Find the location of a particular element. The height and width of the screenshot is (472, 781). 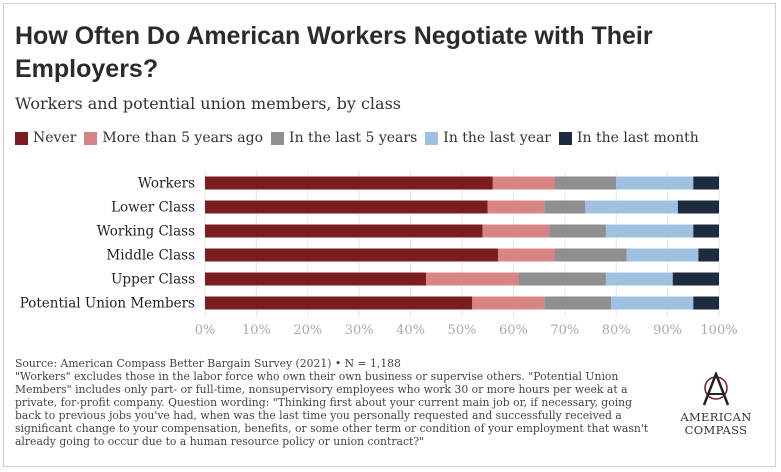

legend-label: Never is located at coordinates (55, 138).